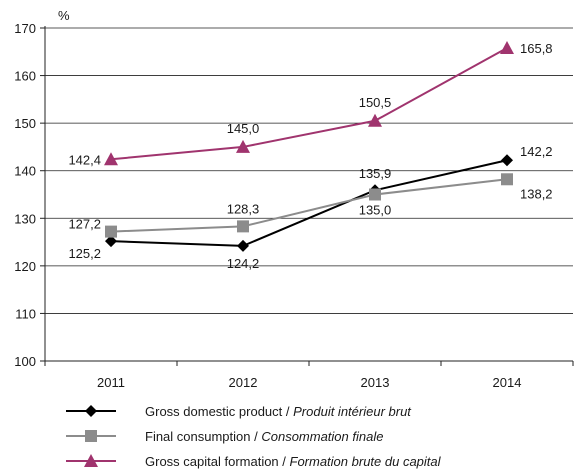  Describe the element at coordinates (243, 382) in the screenshot. I see `x-tick-label: 2012` at that location.